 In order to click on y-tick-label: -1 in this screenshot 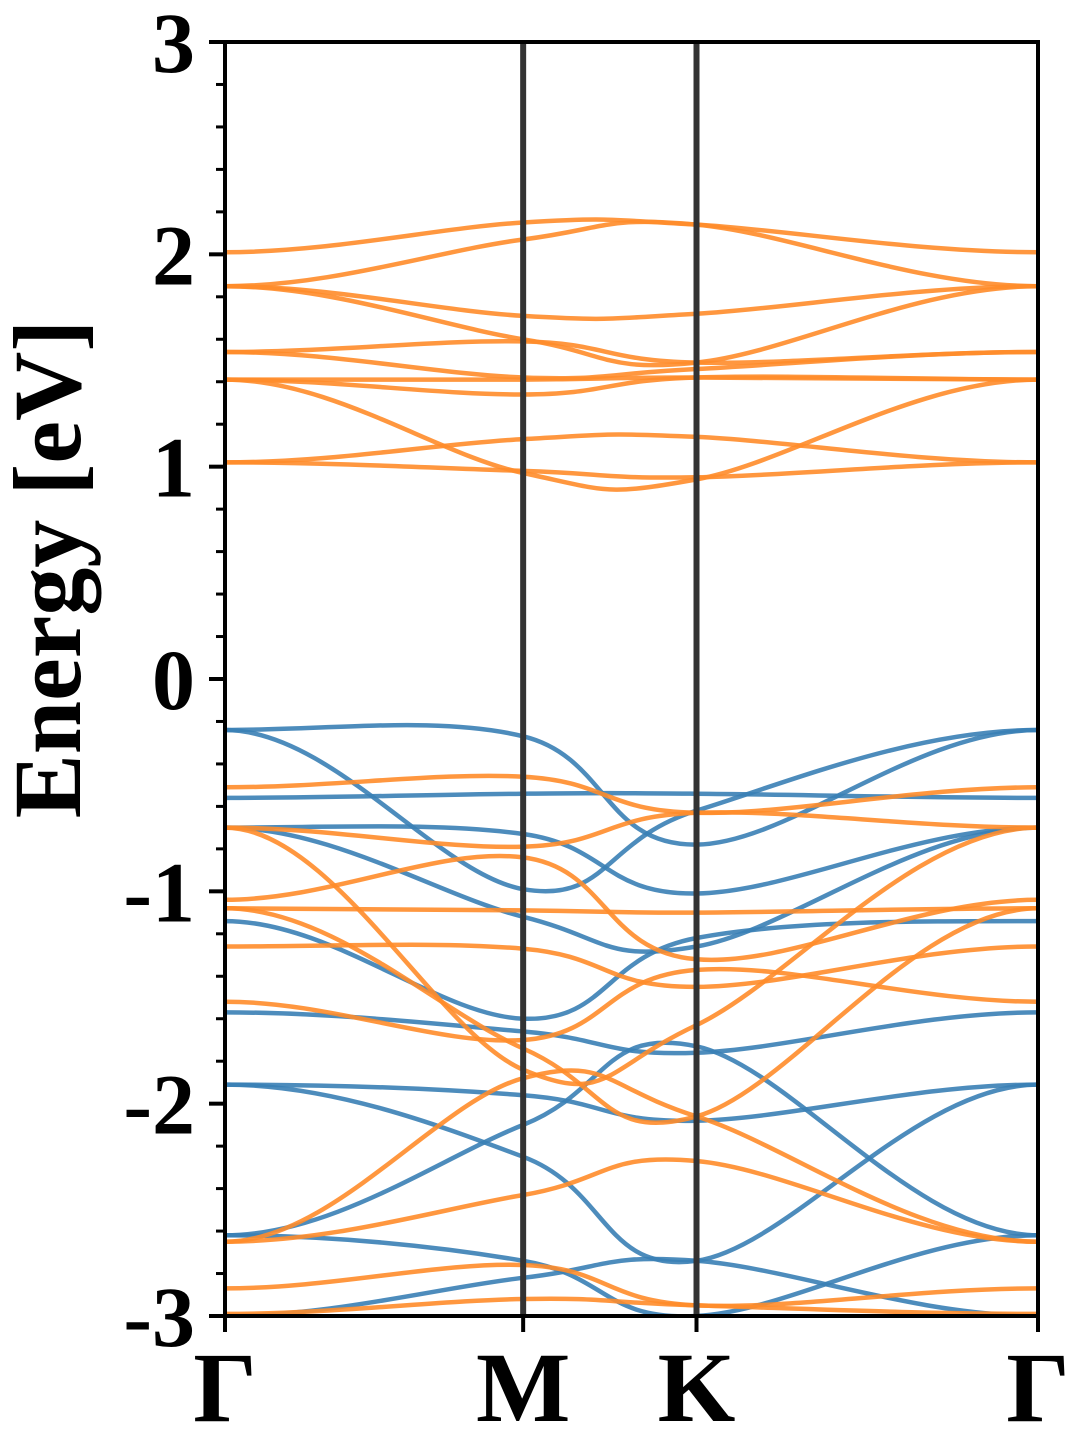, I will do `click(159, 892)`.